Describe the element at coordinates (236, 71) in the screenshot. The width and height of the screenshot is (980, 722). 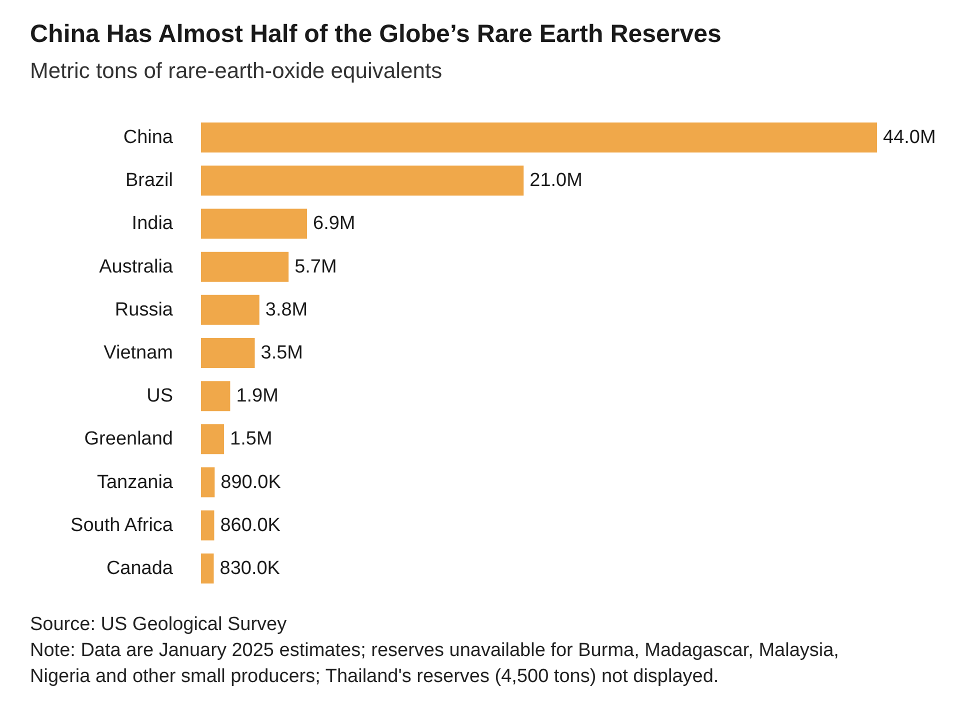
I see `chart-subtitle: Metric tons of rare-earth-oxide equivalents` at that location.